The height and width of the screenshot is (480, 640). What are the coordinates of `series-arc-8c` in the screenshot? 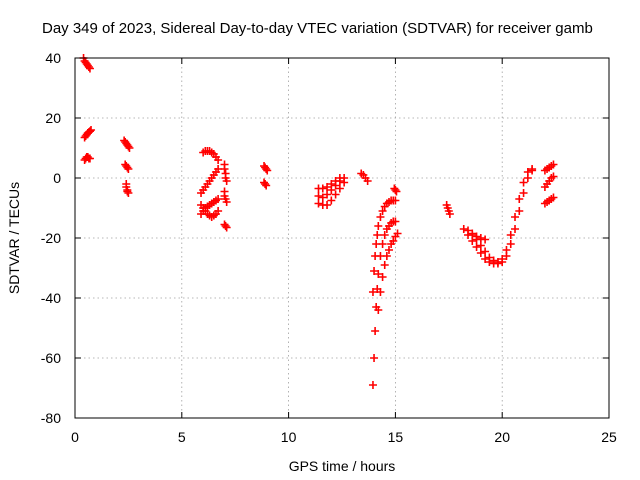 It's located at (549, 200).